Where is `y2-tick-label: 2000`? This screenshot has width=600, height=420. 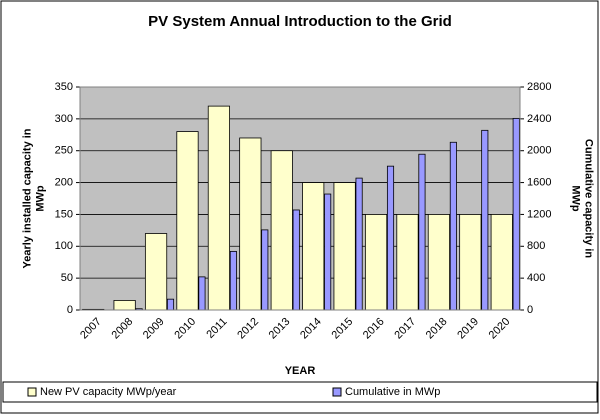
y2-tick-label: 2000 is located at coordinates (539, 151).